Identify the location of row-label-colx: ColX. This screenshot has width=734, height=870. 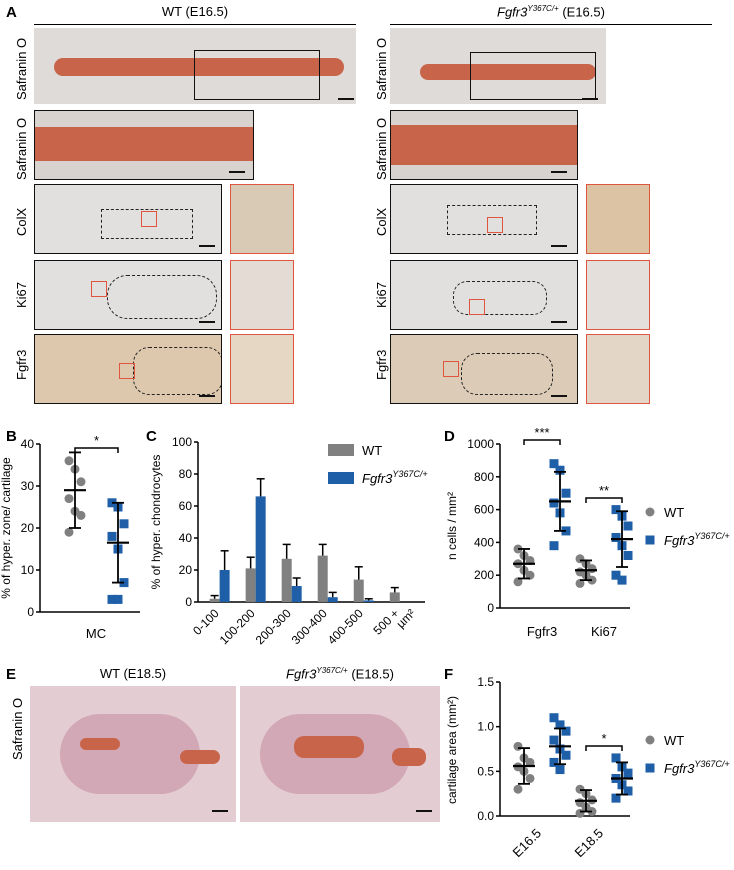
(21, 221).